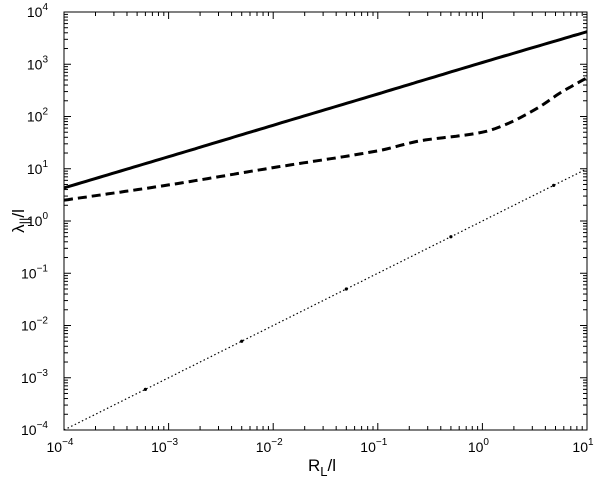 The height and width of the screenshot is (483, 600). What do you see at coordinates (164, 446) in the screenshot?
I see `x-tick-label: 10⁻³` at bounding box center [164, 446].